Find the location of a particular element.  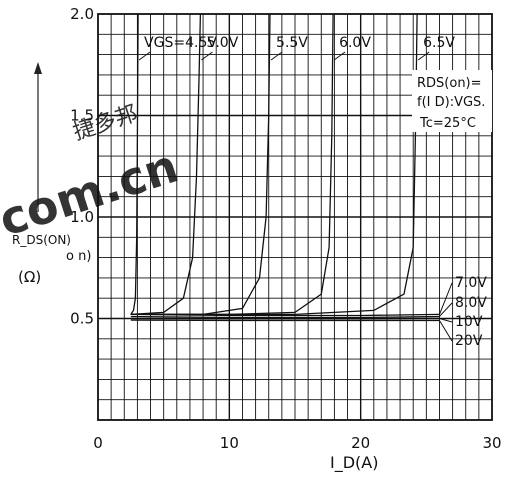

conditions-note: RDS(on)= f(I D):VGS. Tc=25°C is located at coordinates (452, 101).